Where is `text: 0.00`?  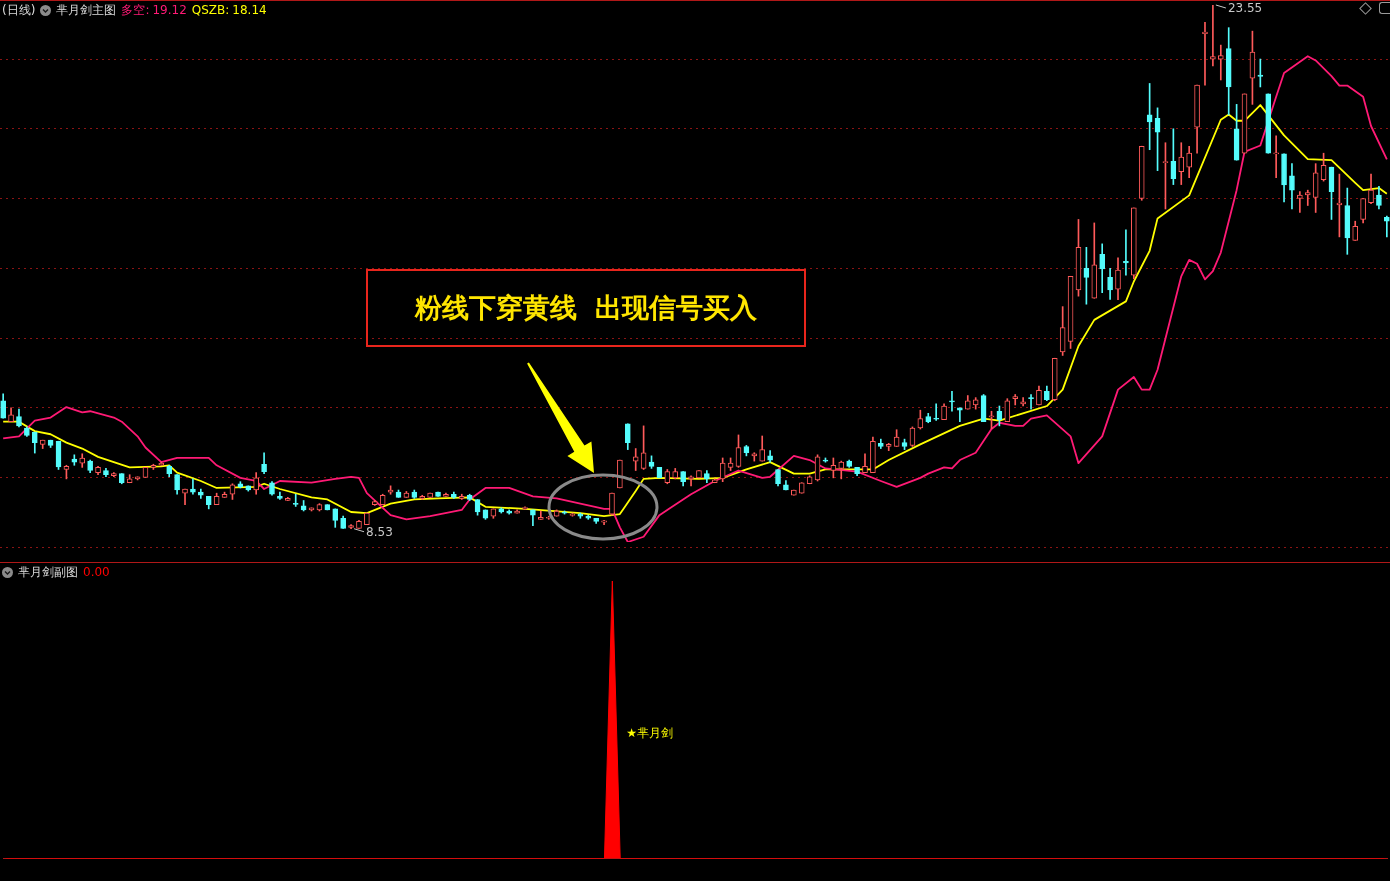
text: 0.00 is located at coordinates (96, 572).